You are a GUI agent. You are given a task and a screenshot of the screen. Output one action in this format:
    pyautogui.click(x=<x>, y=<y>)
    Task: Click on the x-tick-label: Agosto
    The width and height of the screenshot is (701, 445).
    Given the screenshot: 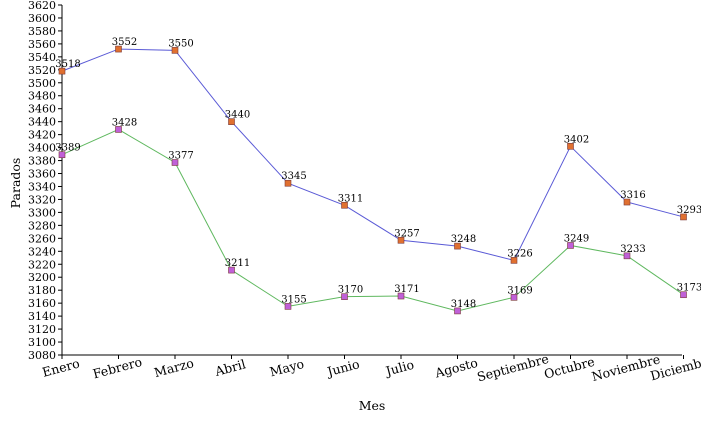 What is the action you would take?
    pyautogui.click(x=455, y=368)
    